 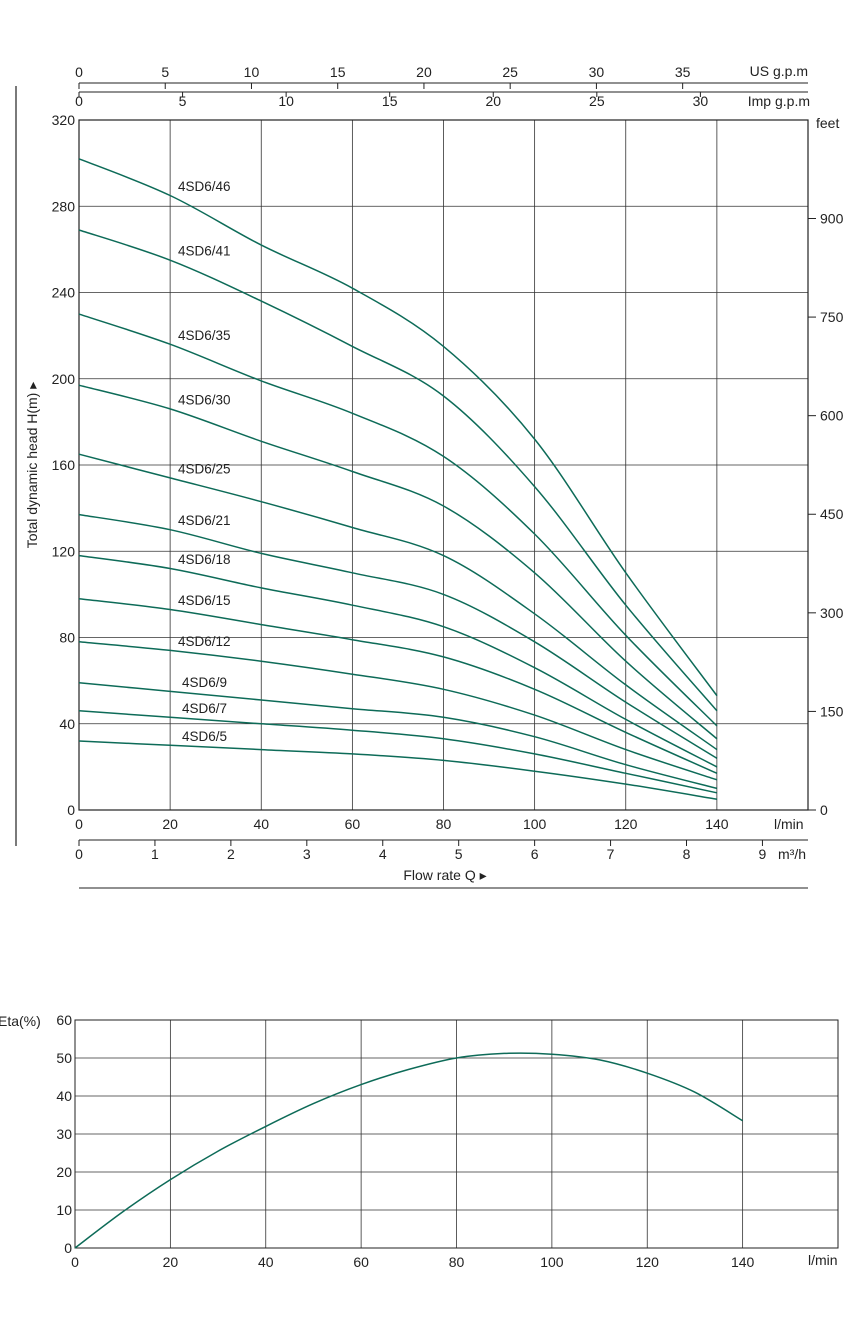 What do you see at coordinates (789, 824) in the screenshot?
I see `head-x-unit-label: l/min` at bounding box center [789, 824].